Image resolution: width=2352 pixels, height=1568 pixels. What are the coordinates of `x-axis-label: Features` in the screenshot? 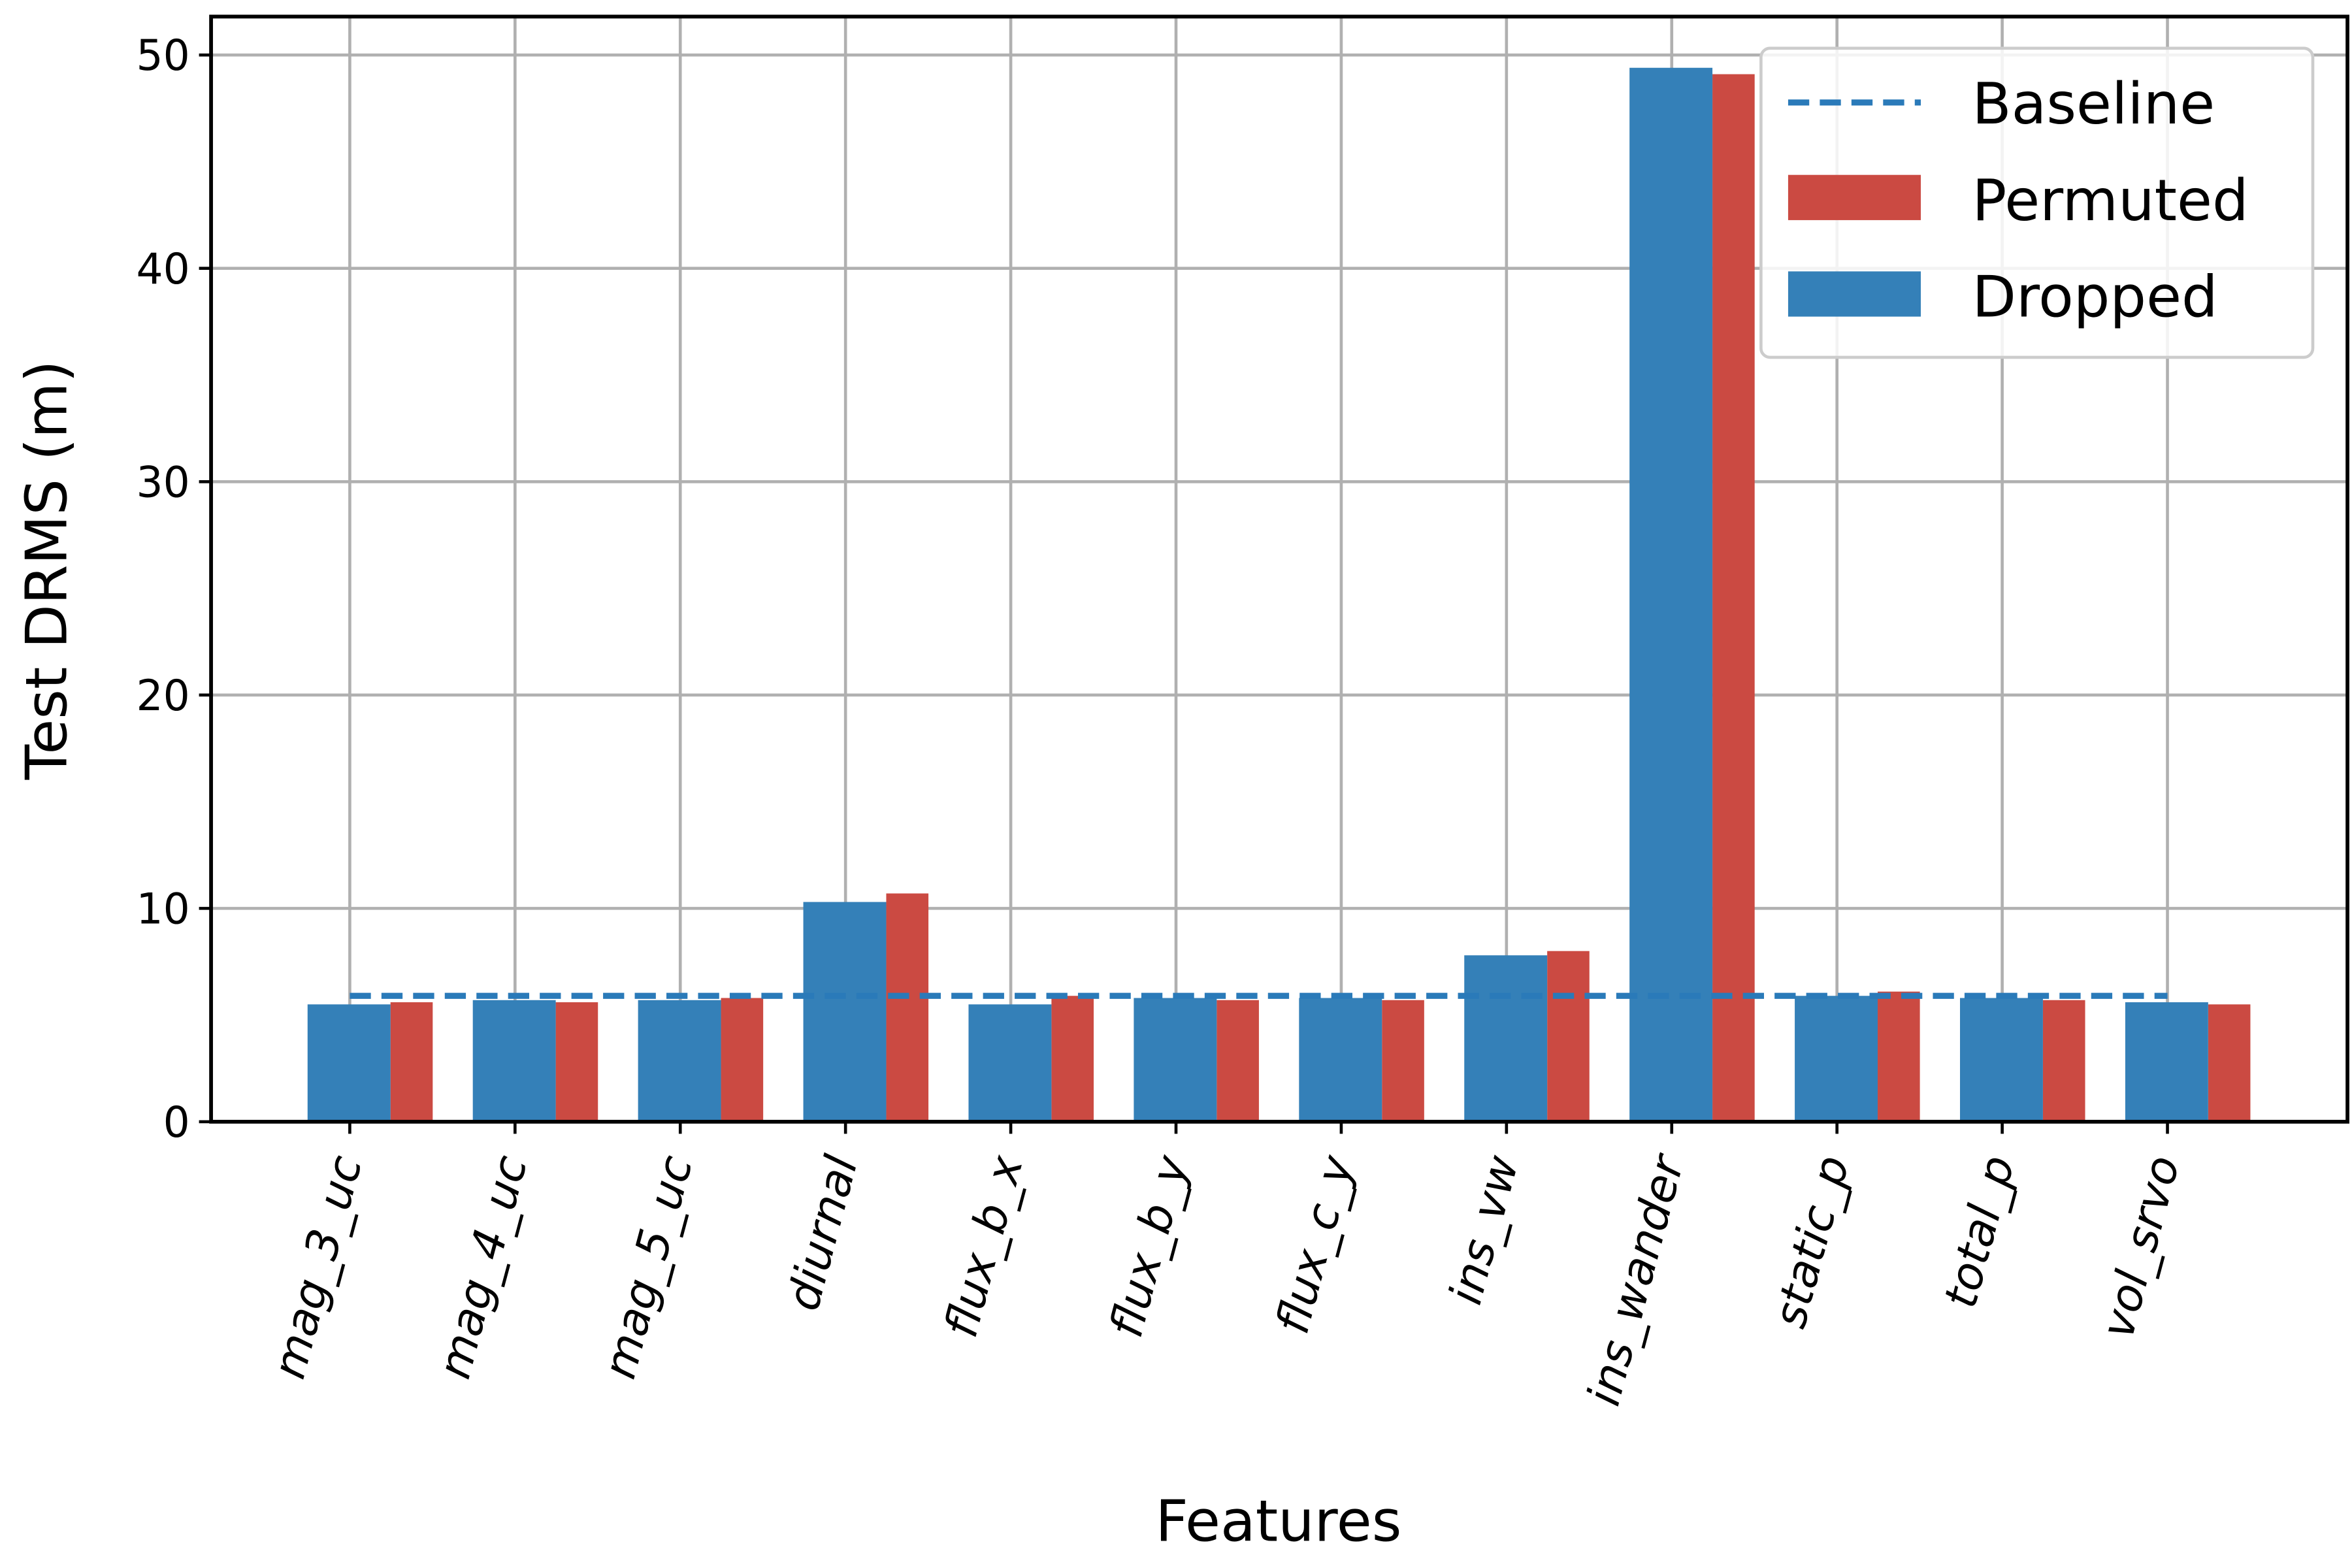 It's located at (1278, 1521).